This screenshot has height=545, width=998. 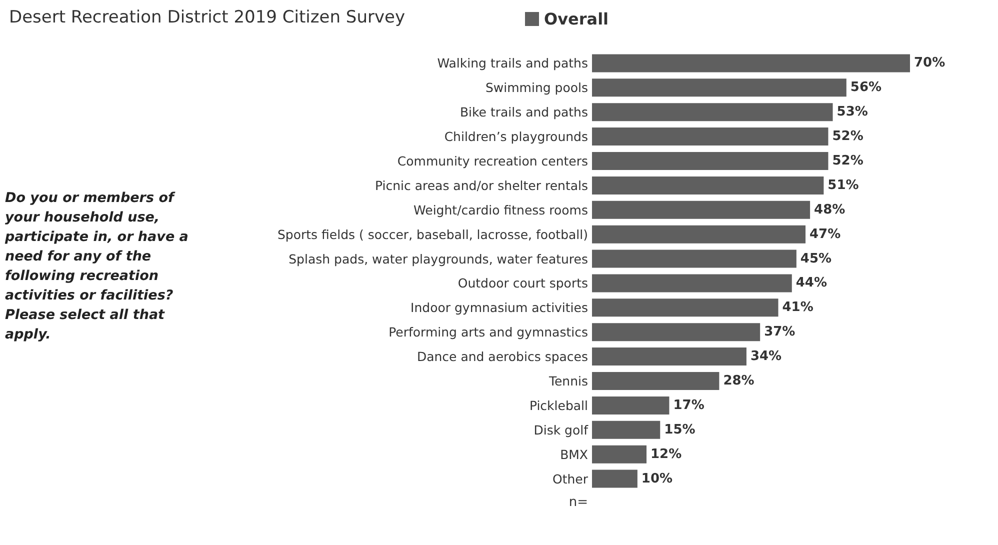 I want to click on data-label: 56%, so click(x=866, y=88).